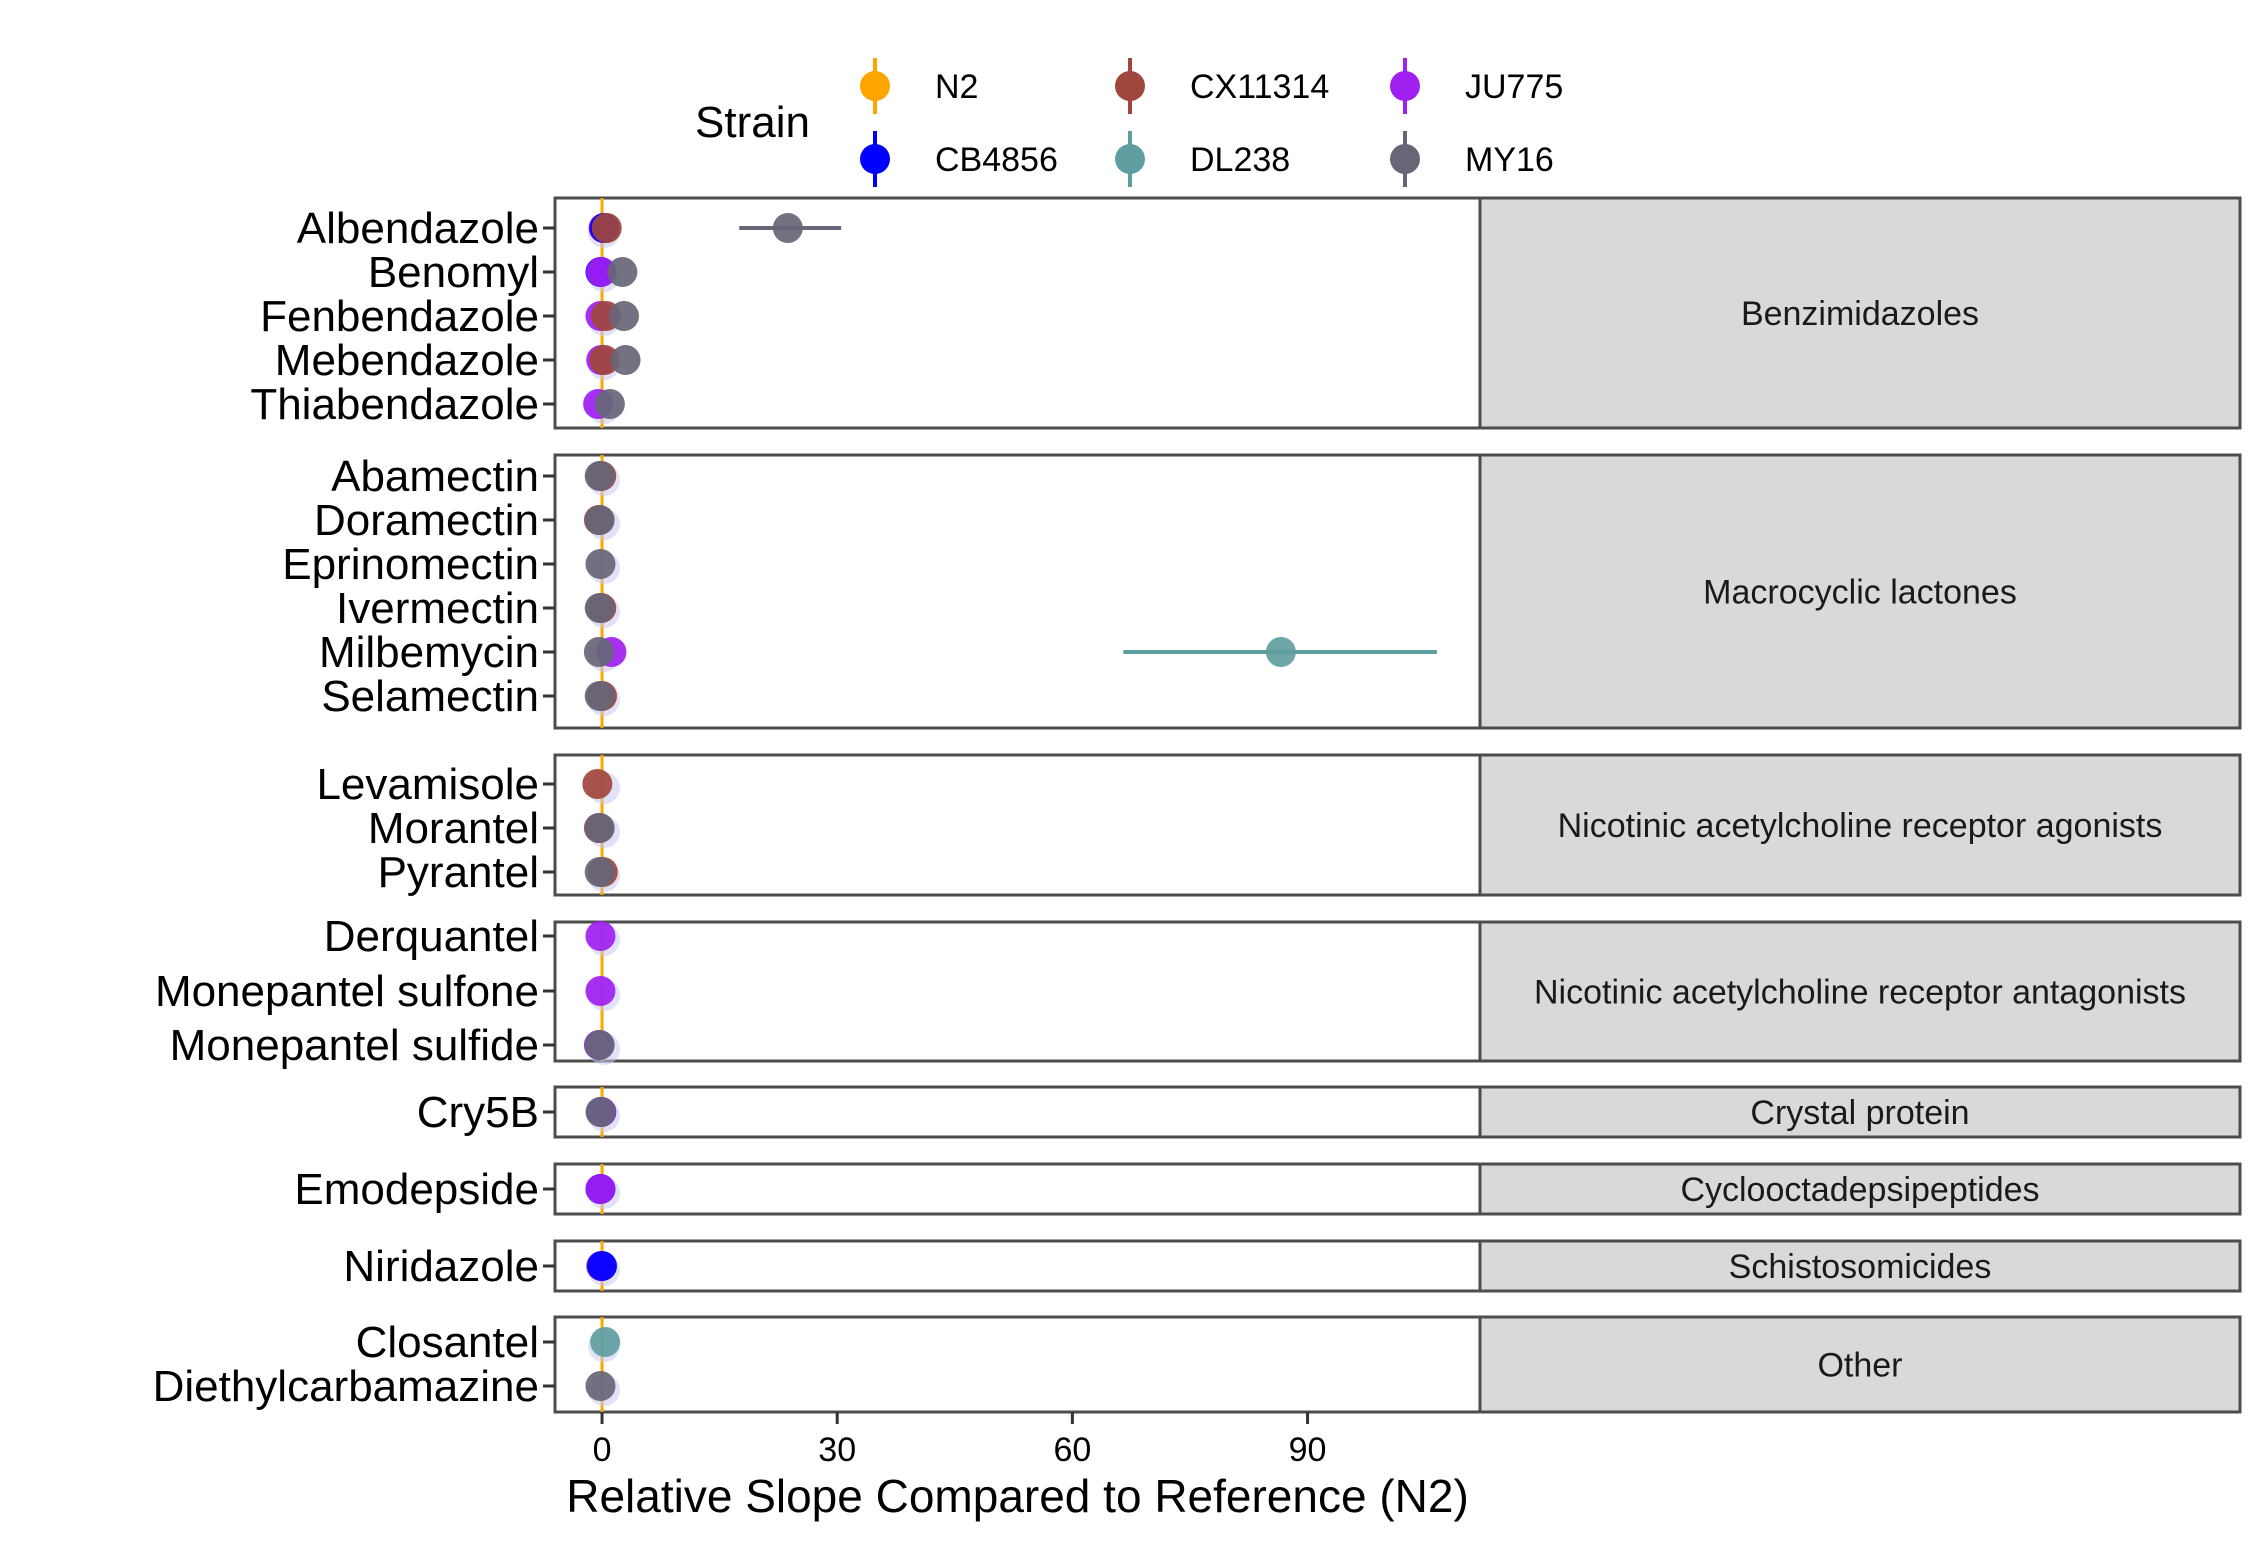 The image size is (2252, 1552). What do you see at coordinates (875, 159) in the screenshot?
I see `legend-key-point-cb4856` at bounding box center [875, 159].